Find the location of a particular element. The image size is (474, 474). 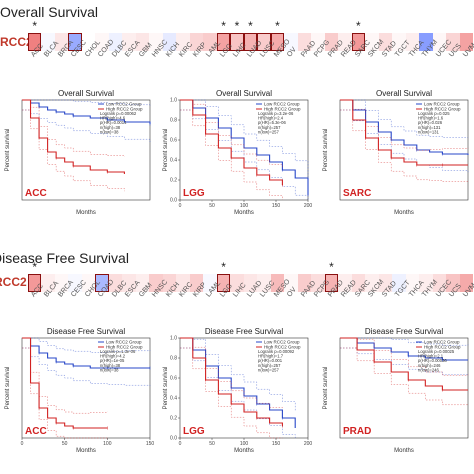

cancer-type-label: TGCT is located at coordinates (402, 300).